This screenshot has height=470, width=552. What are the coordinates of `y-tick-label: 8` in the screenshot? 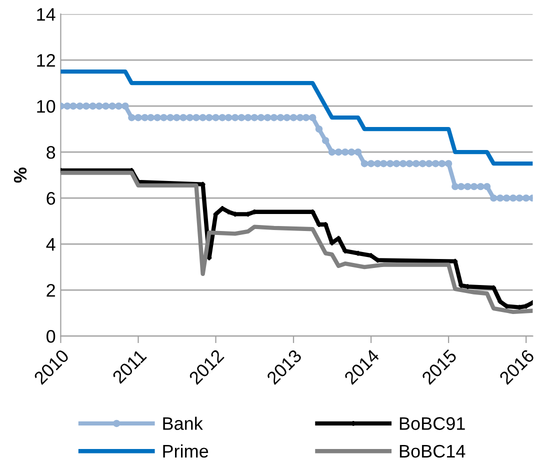 It's located at (51, 152).